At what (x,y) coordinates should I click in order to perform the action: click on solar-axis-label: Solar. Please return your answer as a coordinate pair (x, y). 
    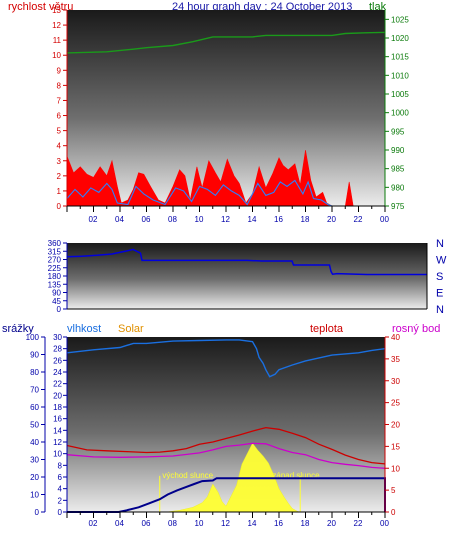
    Looking at the image, I should click on (131, 329).